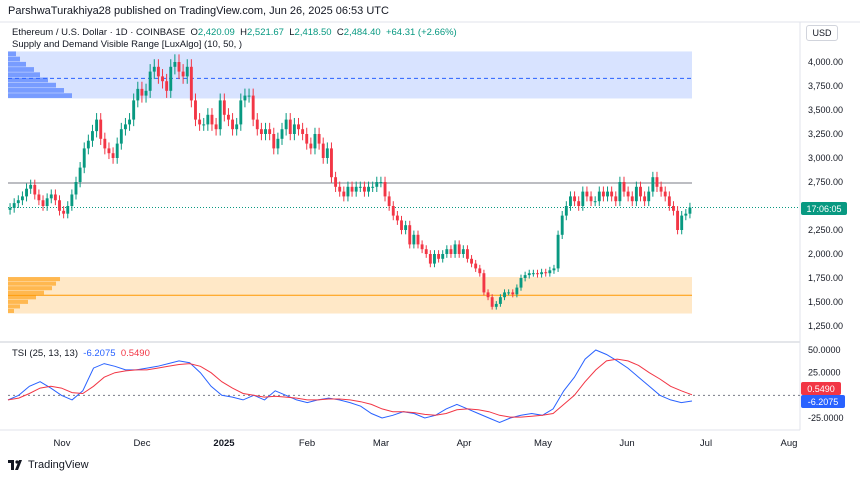  Describe the element at coordinates (824, 373) in the screenshot. I see `tsi-tick-label: 25.0000` at that location.